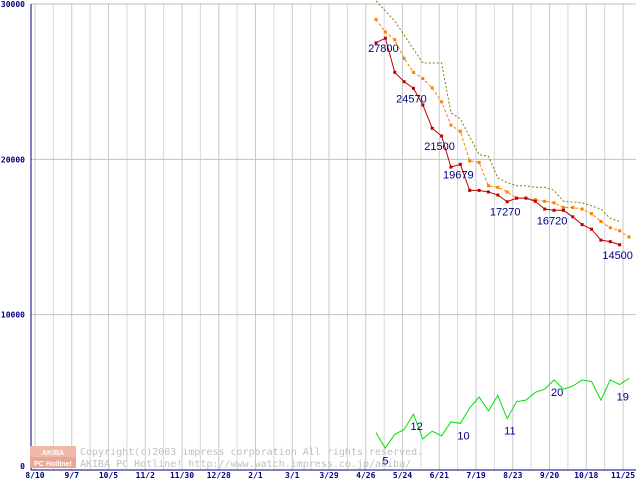 The image size is (640, 480). Describe the element at coordinates (365, 475) in the screenshot. I see `x-tick-label: 4/26` at that location.